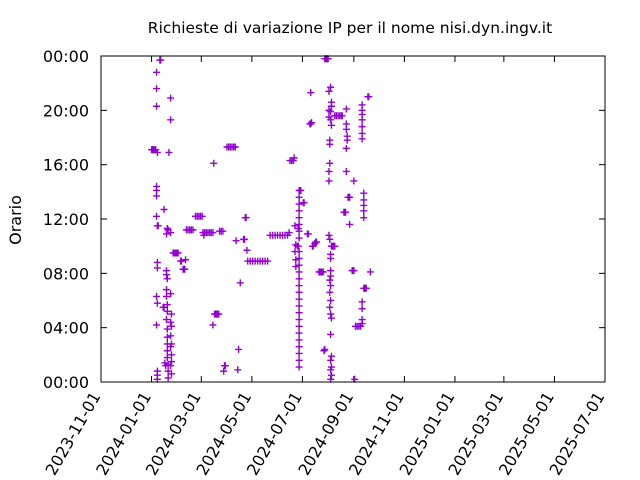 The image size is (640, 480). I want to click on y-tick-label: 04:00, so click(66, 328).